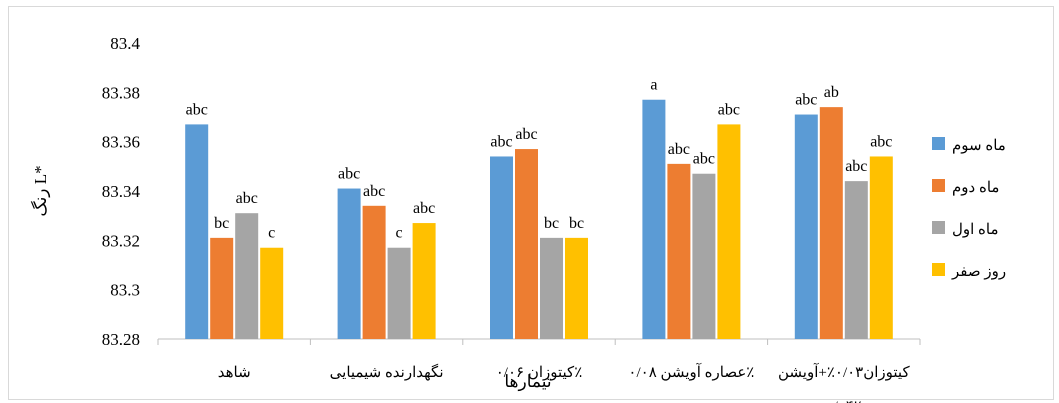 The width and height of the screenshot is (1059, 403). I want to click on x-axis-title: تیمارها, so click(527, 382).